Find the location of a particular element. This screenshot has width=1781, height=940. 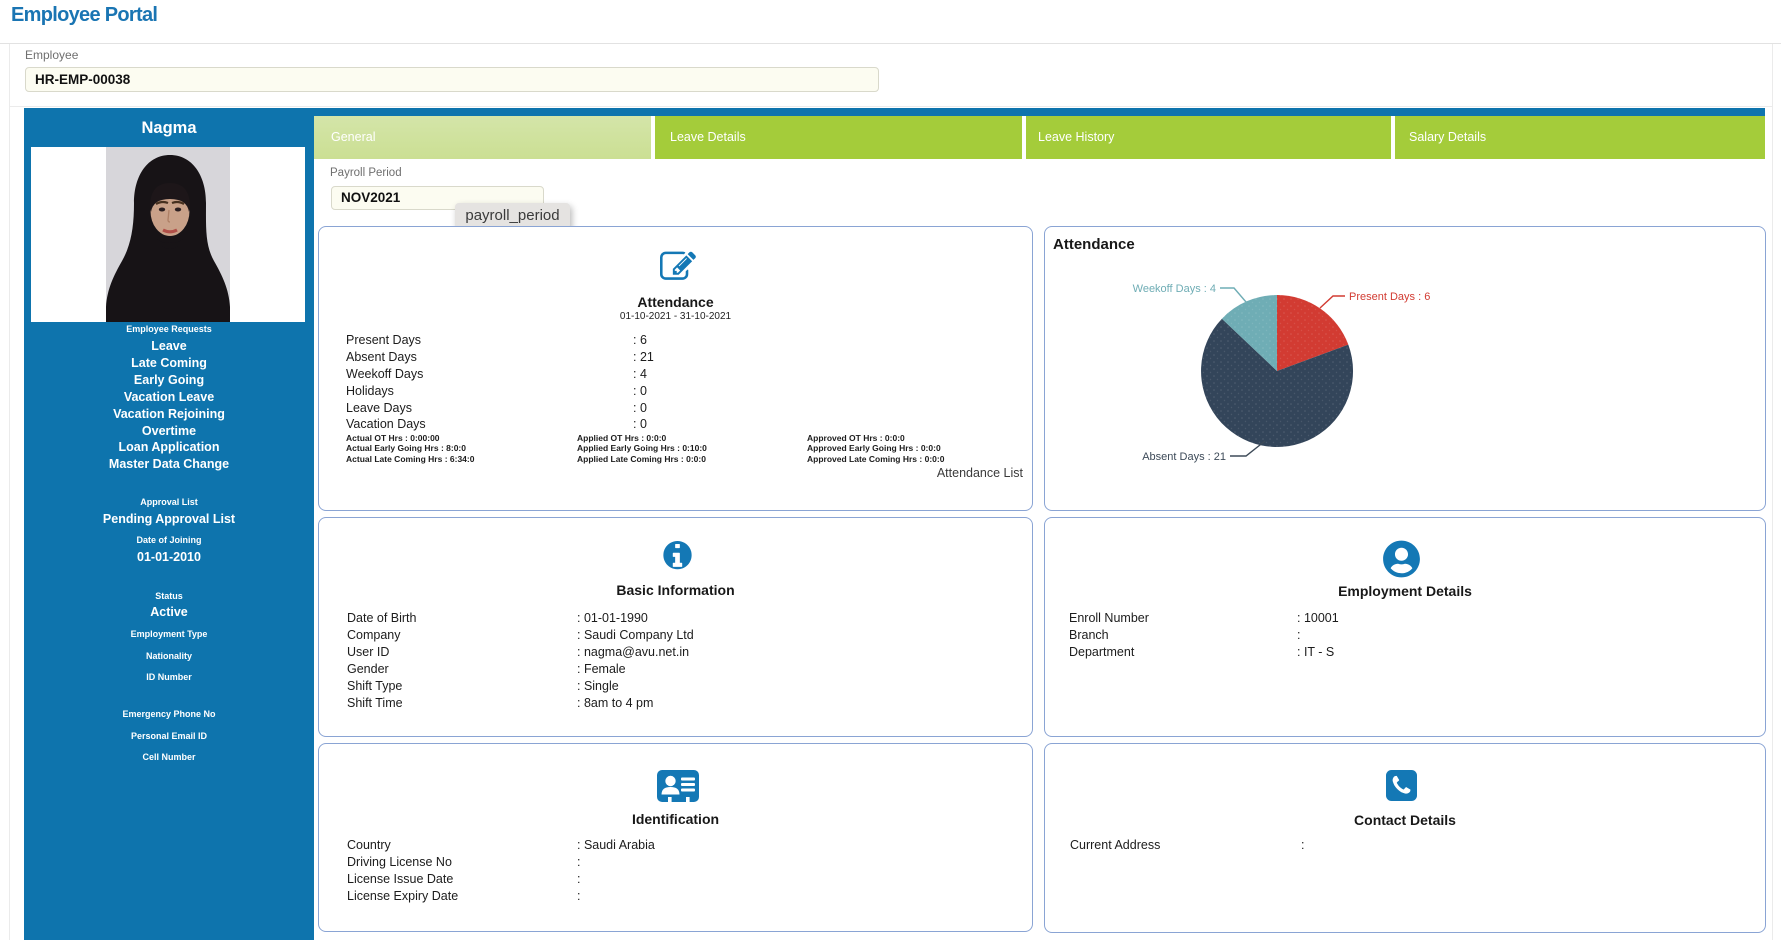

svg-text: Weekoff Days : 4 is located at coordinates (1174, 289).